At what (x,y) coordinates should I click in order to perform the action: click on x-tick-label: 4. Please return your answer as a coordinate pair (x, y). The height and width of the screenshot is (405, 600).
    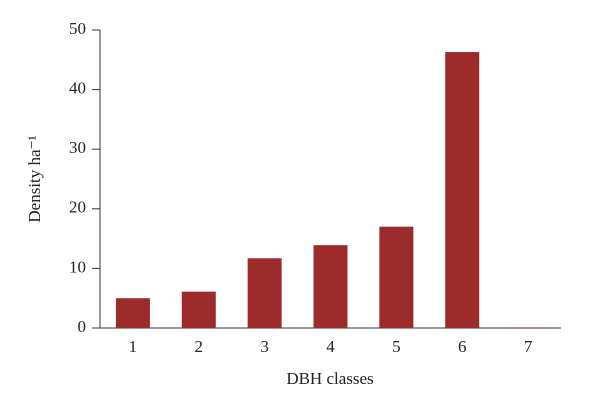
    Looking at the image, I should click on (330, 346).